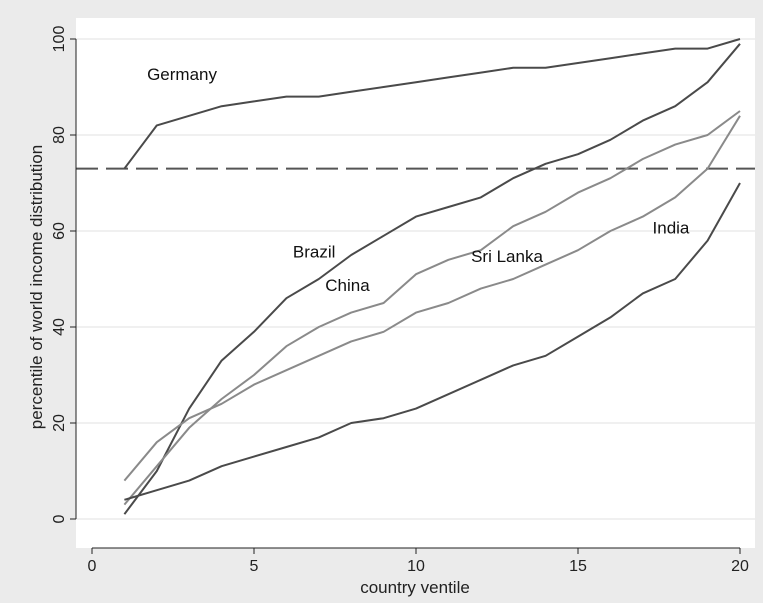 The height and width of the screenshot is (603, 763). Describe the element at coordinates (36, 287) in the screenshot. I see `y-axis-title: percentile of world income distribution` at that location.